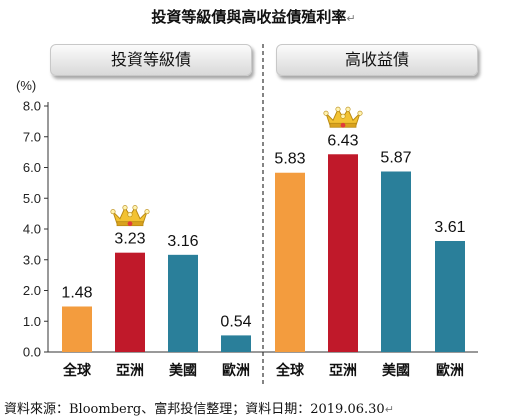 The width and height of the screenshot is (507, 418). What do you see at coordinates (32, 167) in the screenshot?
I see `y-tick-label: 6.0` at bounding box center [32, 167].